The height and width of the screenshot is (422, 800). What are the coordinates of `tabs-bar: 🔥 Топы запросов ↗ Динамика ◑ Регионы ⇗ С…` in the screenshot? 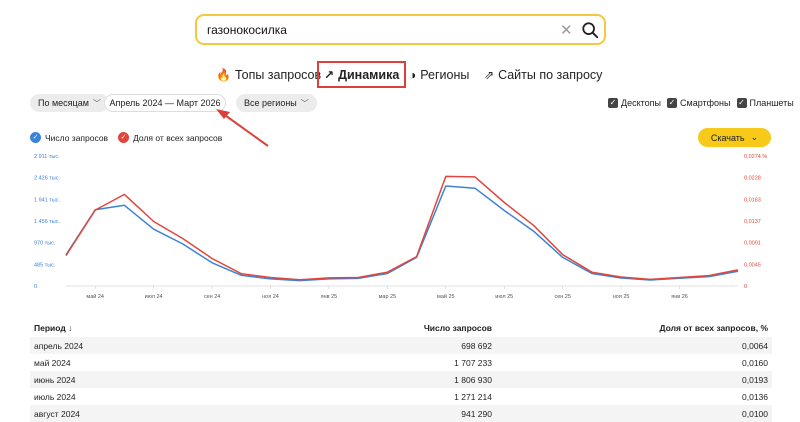 It's located at (400, 74).